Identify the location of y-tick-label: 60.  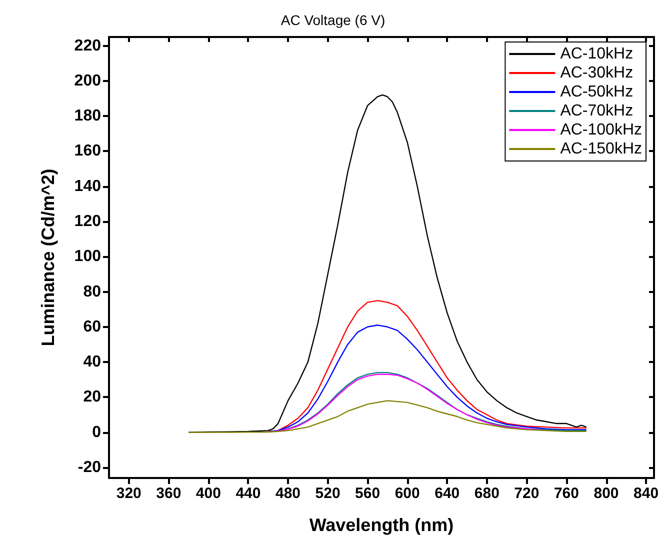
(92, 327).